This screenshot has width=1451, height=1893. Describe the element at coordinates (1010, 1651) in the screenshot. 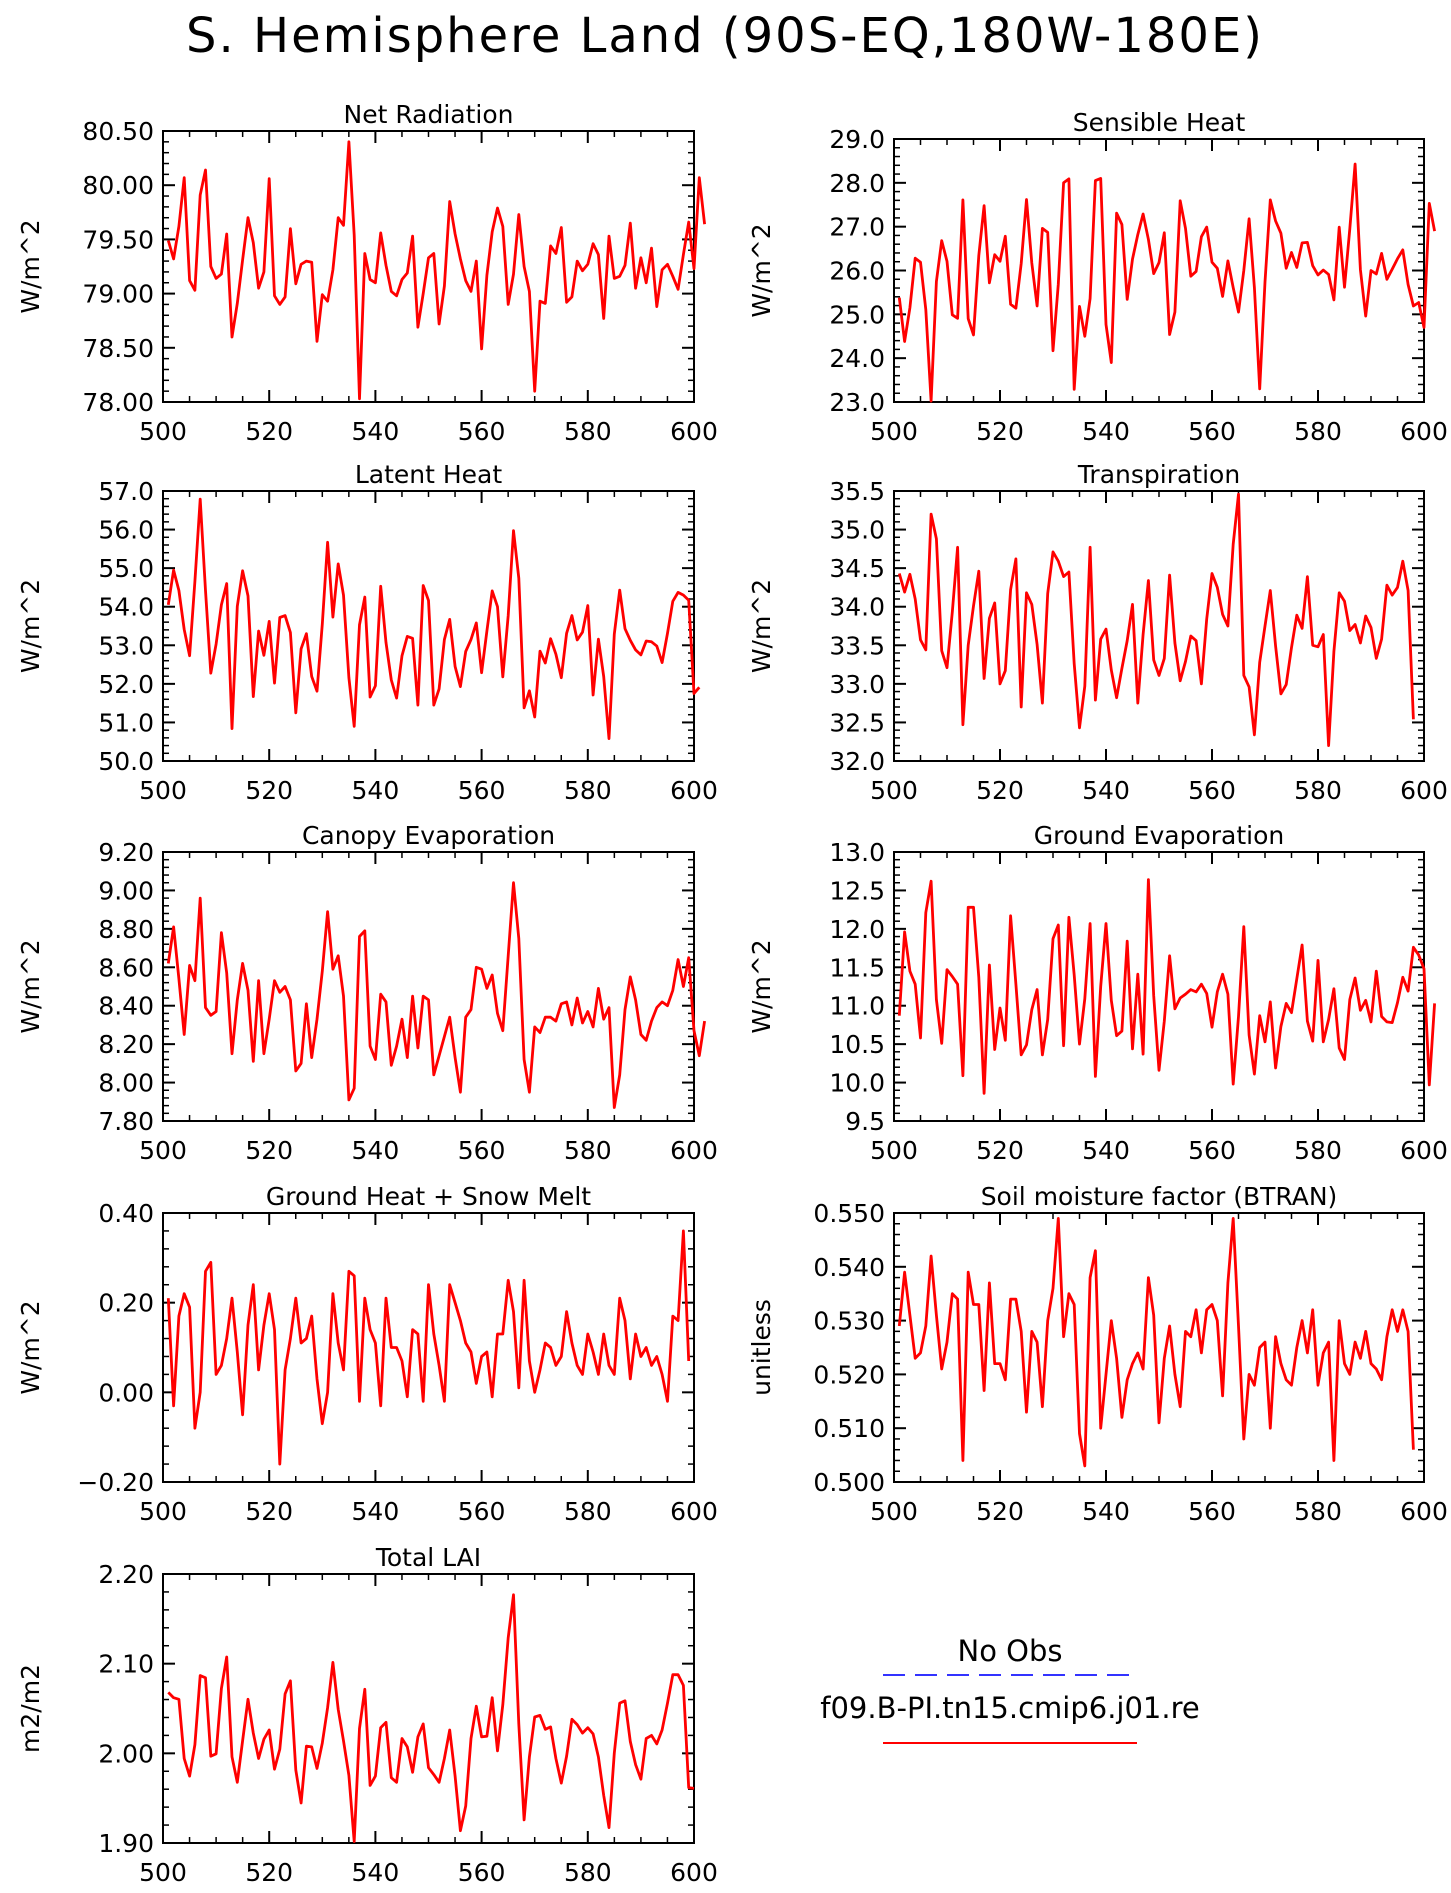

I see `legend-obs-label: No Obs` at that location.